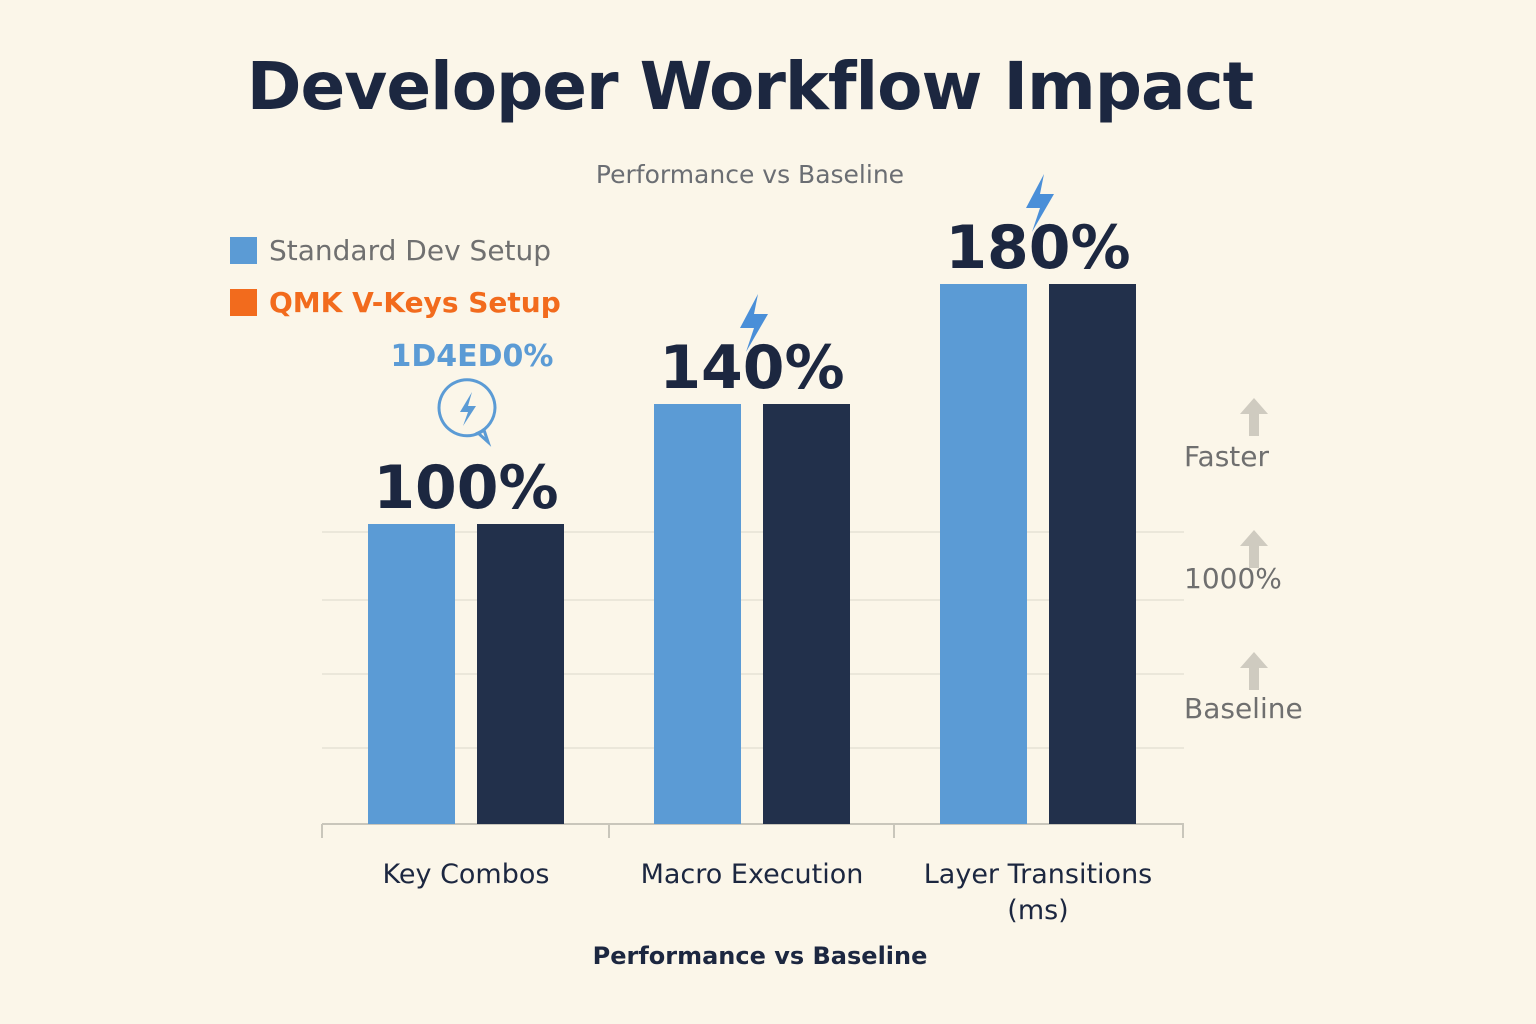 The height and width of the screenshot is (1024, 1536). I want to click on side-label-baseline: Baseline, so click(1243, 708).